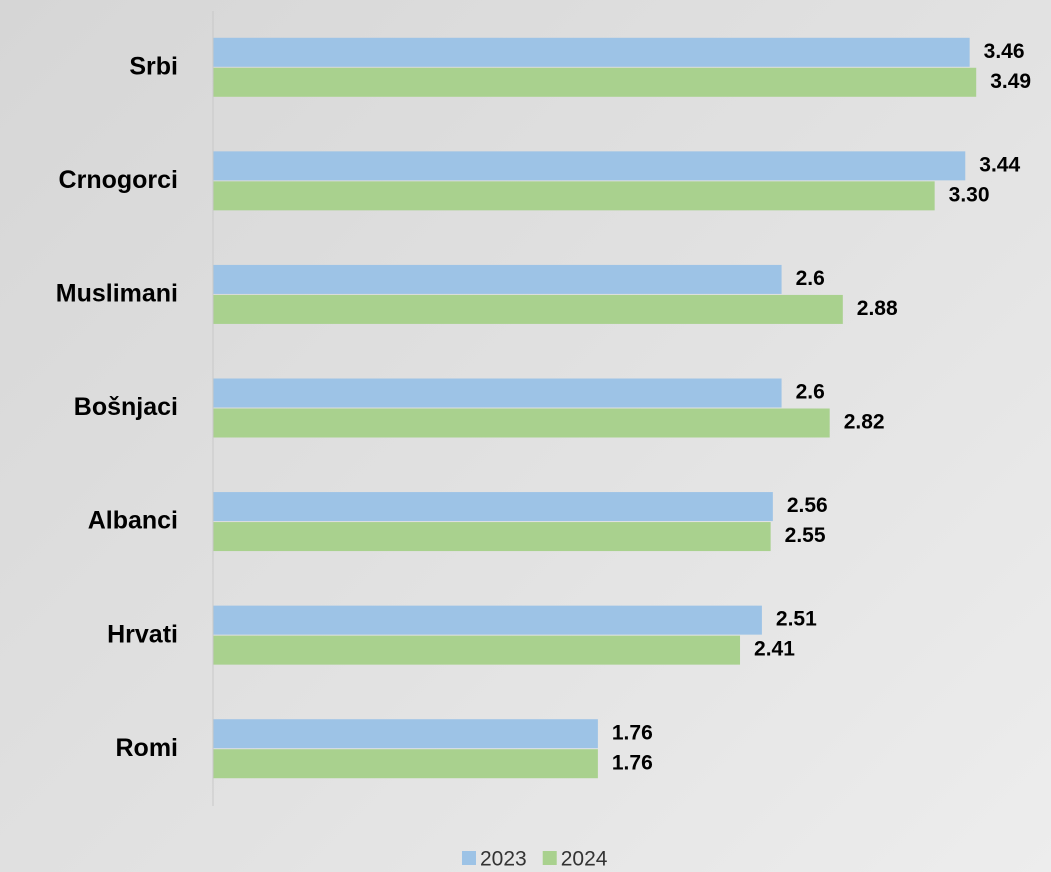  Describe the element at coordinates (796, 619) in the screenshot. I see `data-label: 2.51` at that location.